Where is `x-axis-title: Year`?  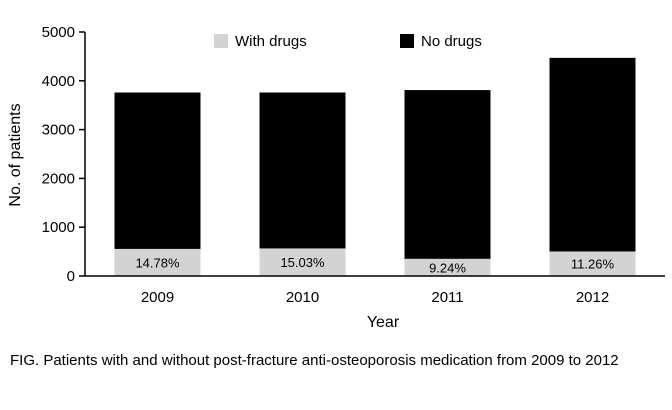 x-axis-title: Year is located at coordinates (383, 322).